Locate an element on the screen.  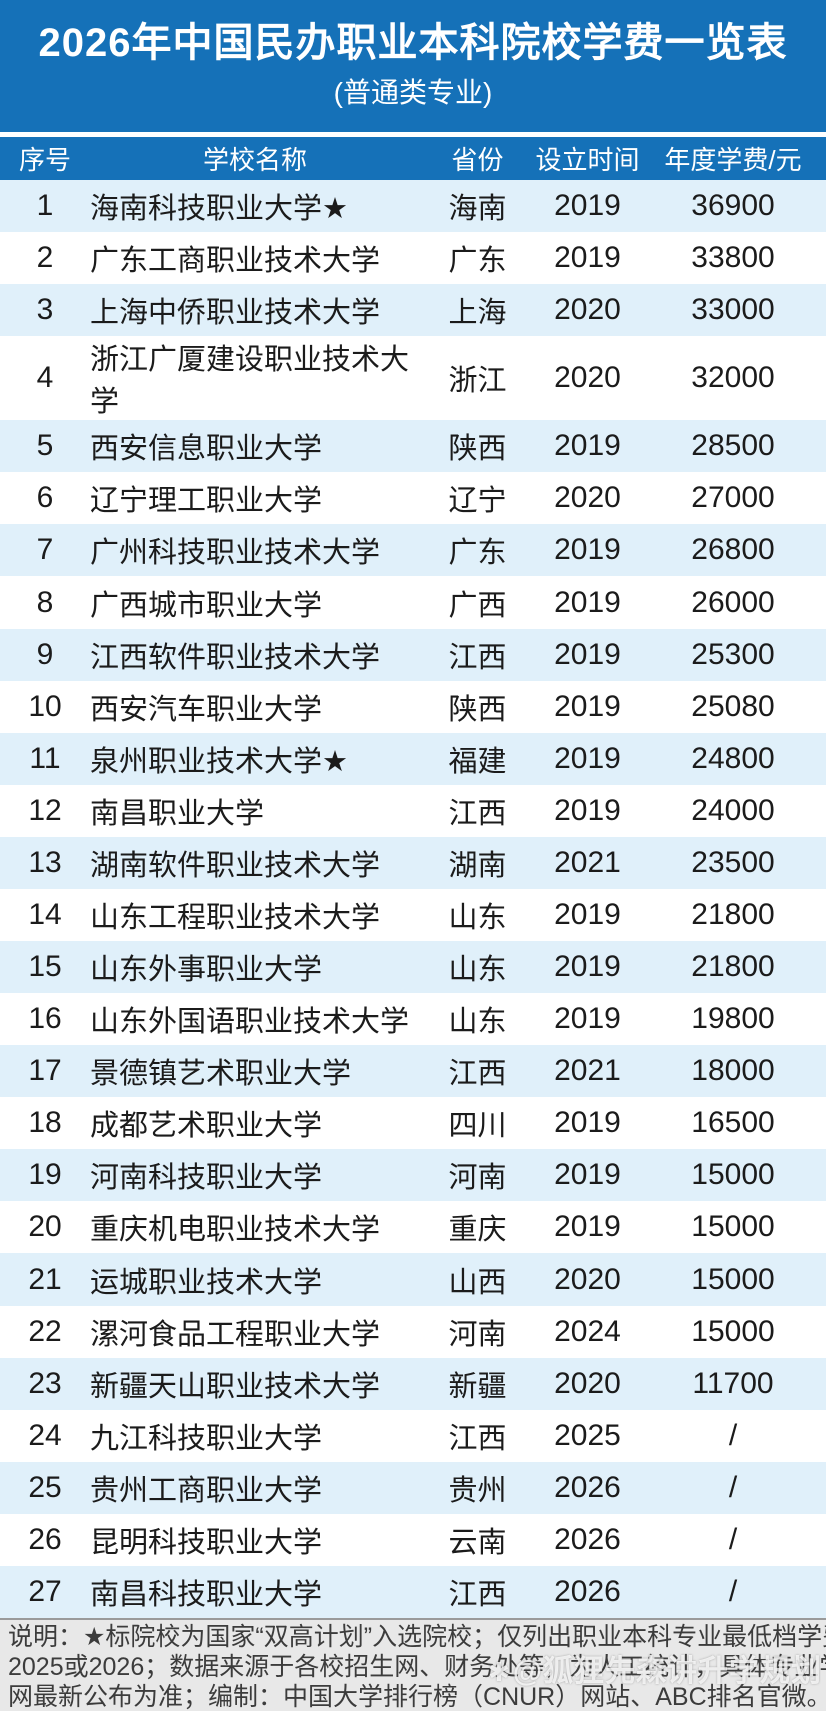
province: 云南 is located at coordinates (477, 1542).